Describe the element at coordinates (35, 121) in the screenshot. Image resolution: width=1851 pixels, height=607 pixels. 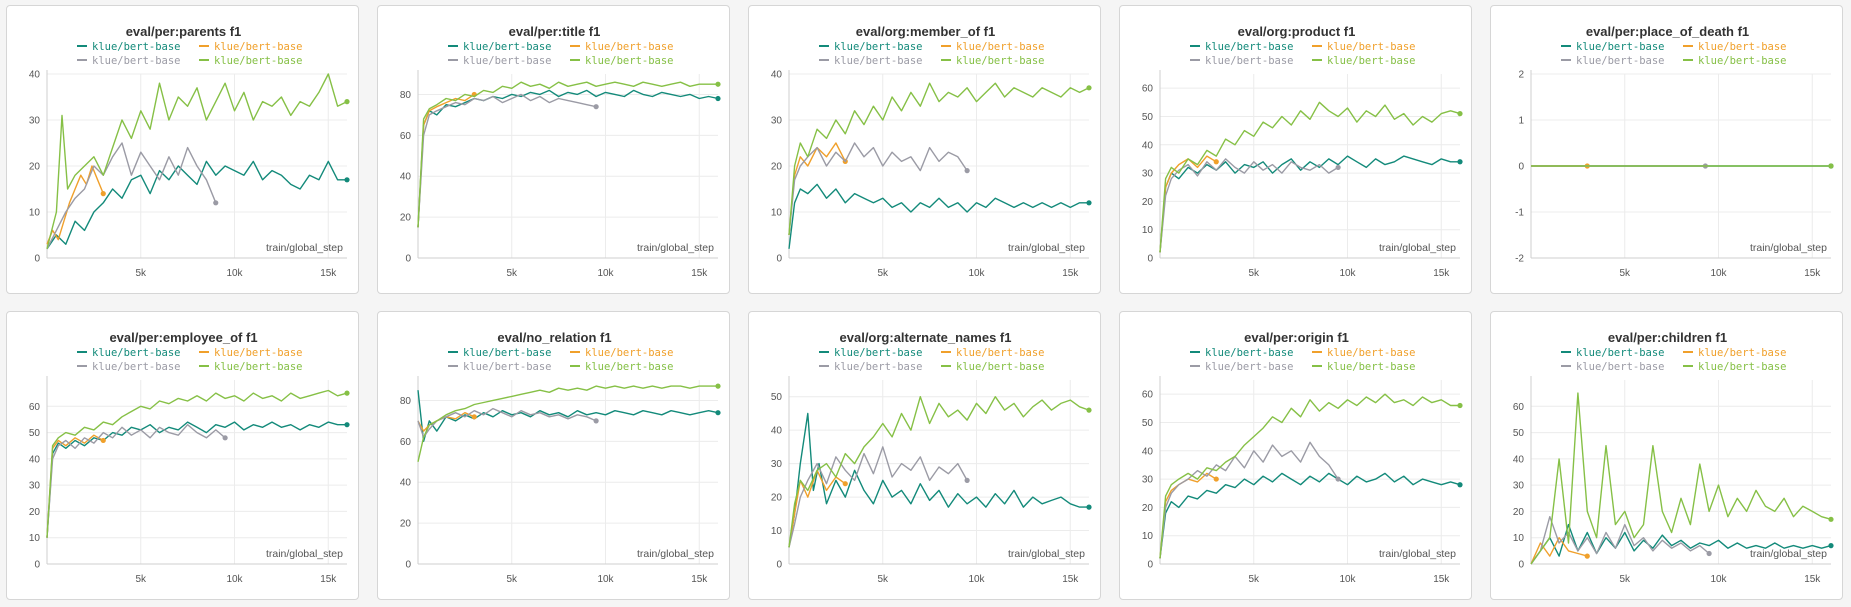
I see `y-tick-label: 30` at that location.